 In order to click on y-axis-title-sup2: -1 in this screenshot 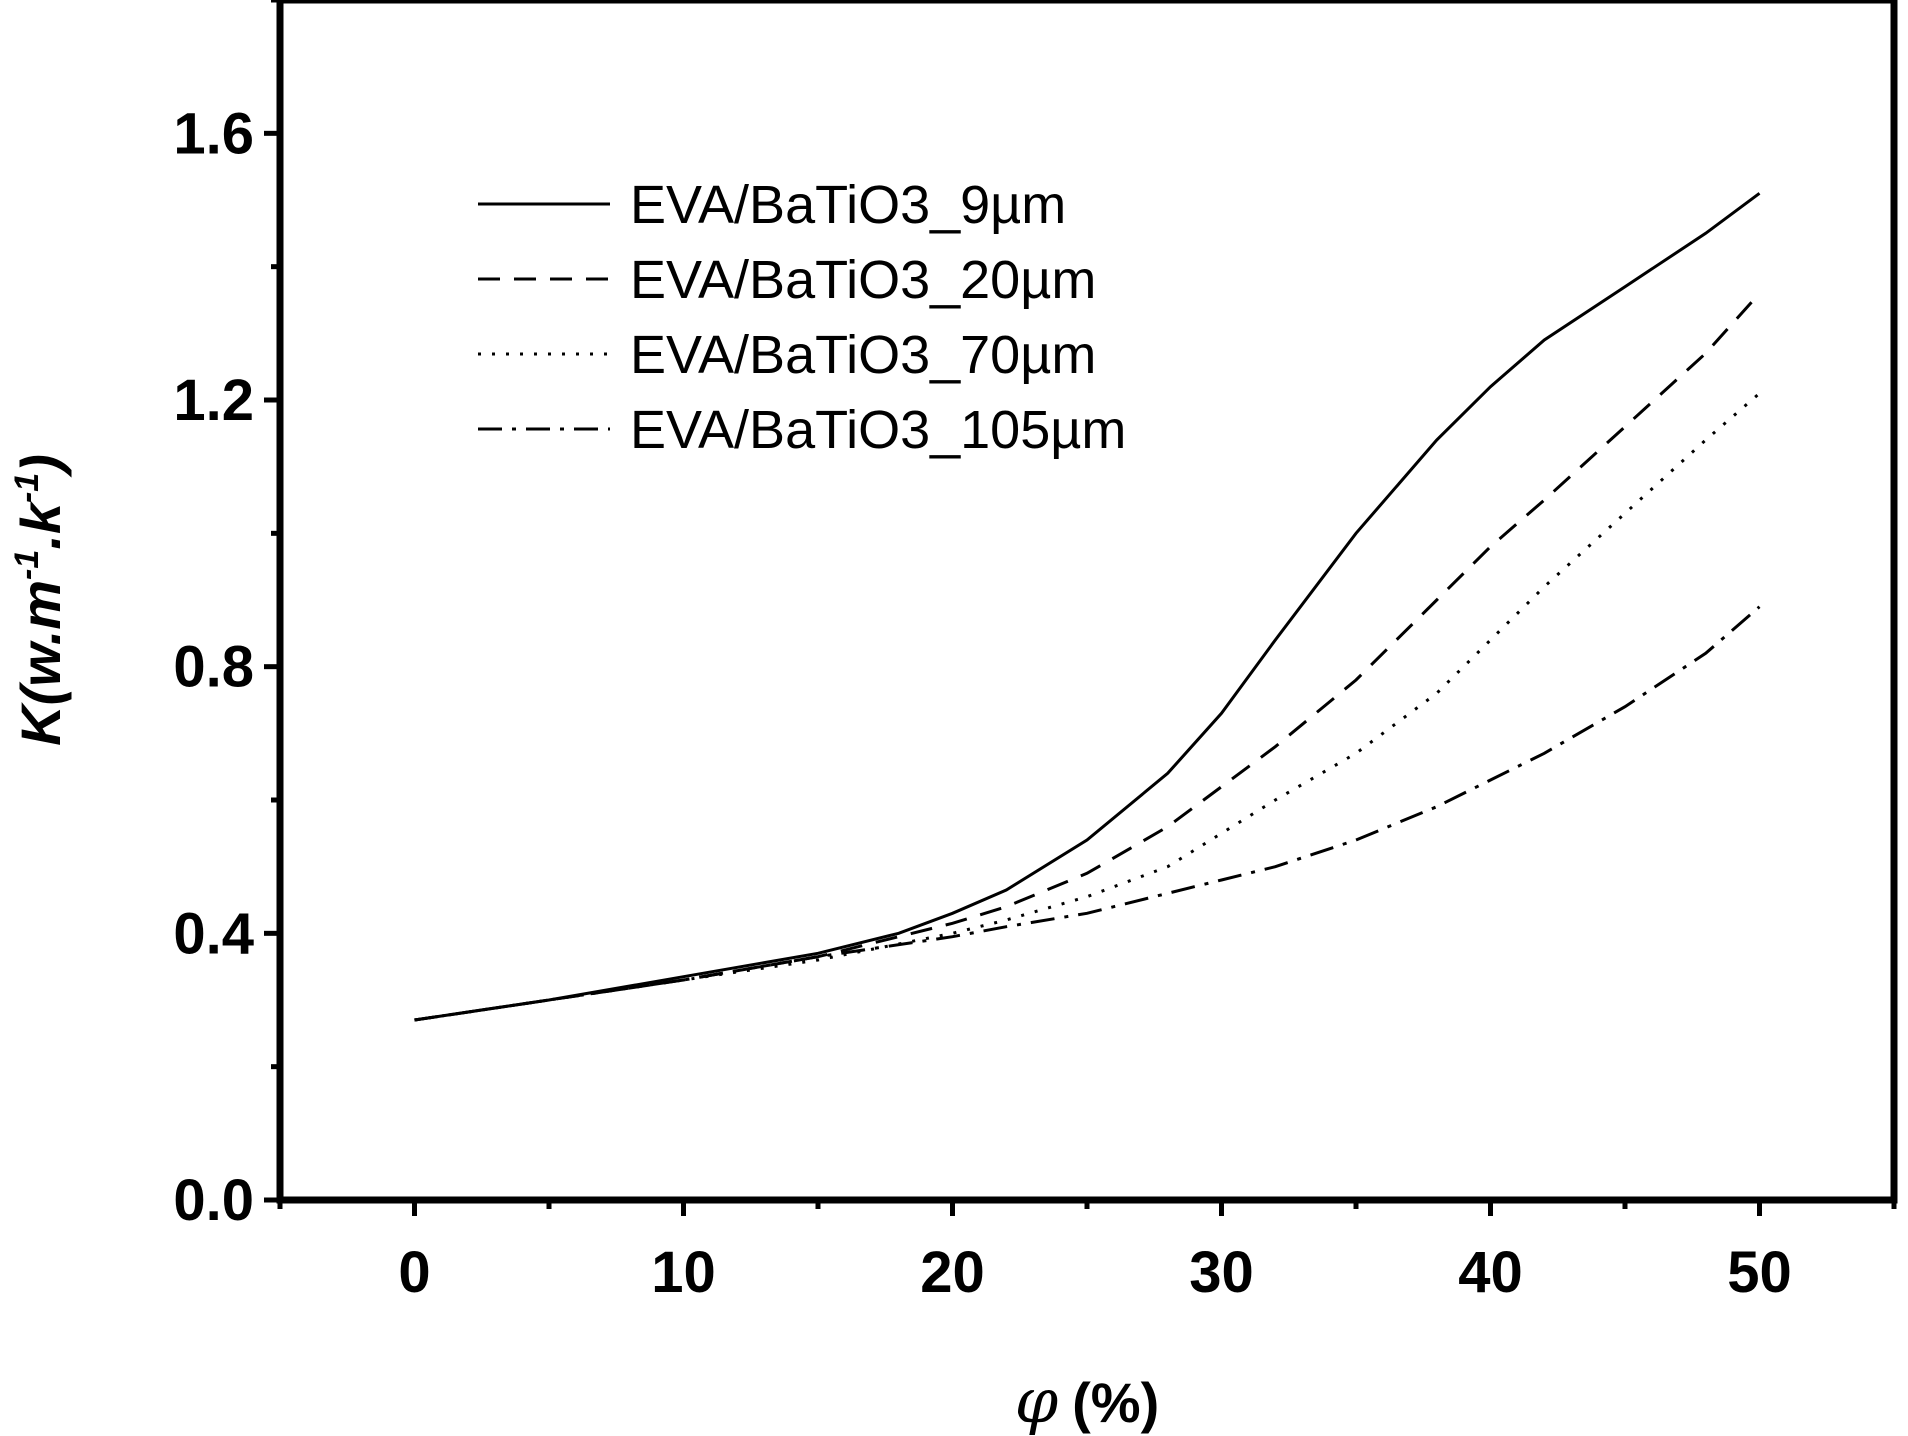, I will do `click(27, 488)`.